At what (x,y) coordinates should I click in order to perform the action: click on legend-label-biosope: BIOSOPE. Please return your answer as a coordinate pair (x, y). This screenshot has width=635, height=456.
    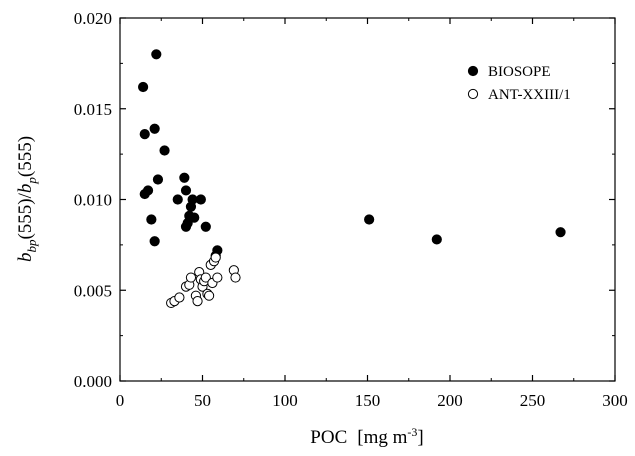
    Looking at the image, I should click on (519, 72).